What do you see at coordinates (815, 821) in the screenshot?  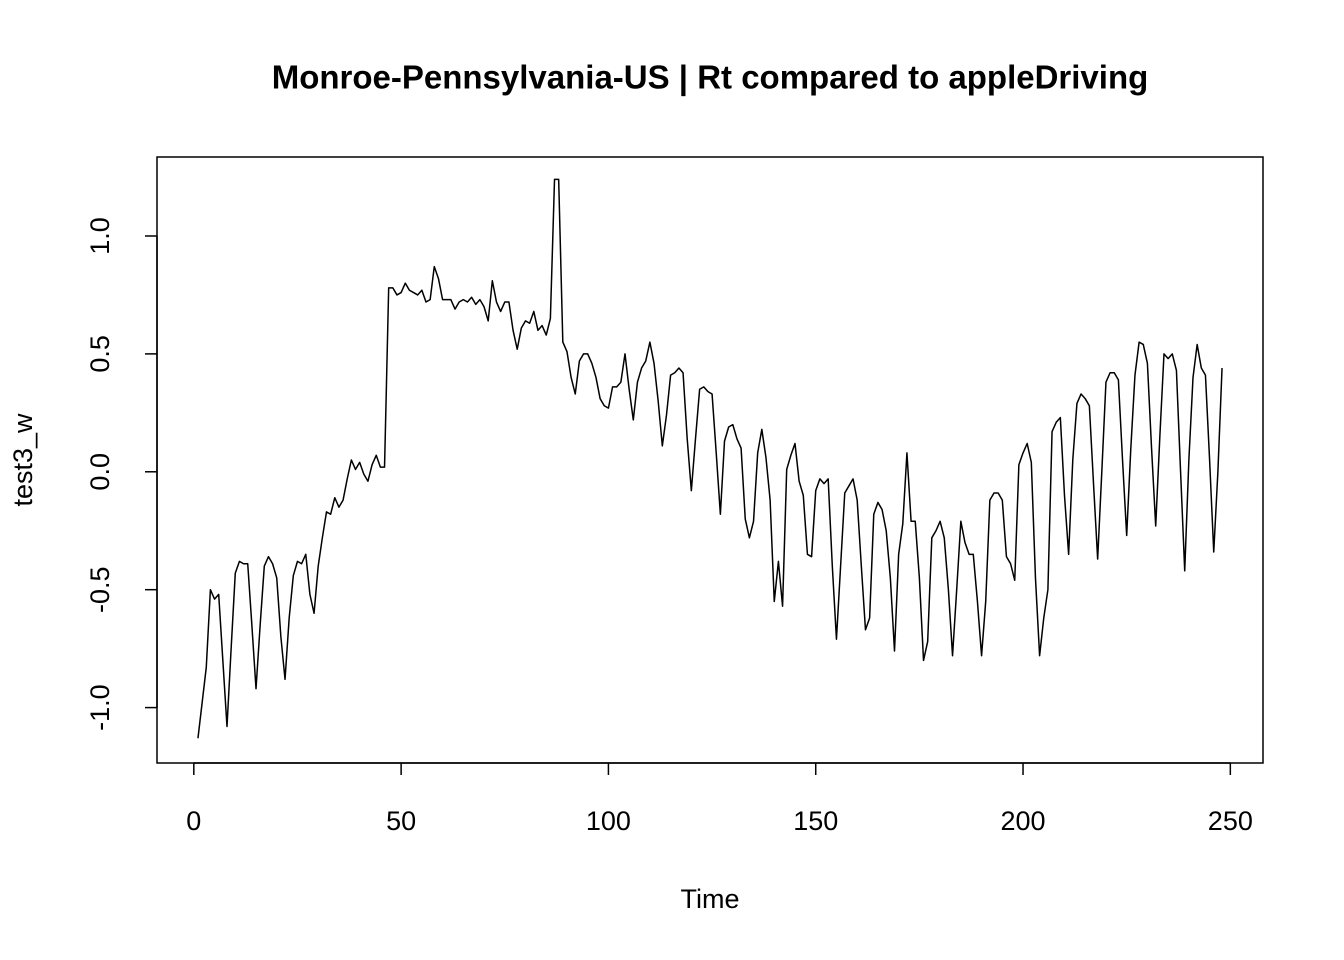 I see `x-tick-label: 150` at bounding box center [815, 821].